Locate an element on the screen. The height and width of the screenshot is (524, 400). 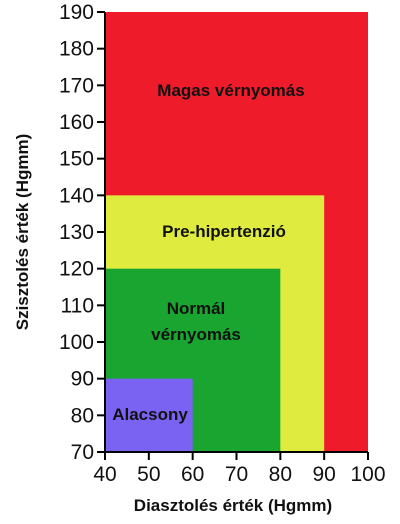
x-tick-label: 80 is located at coordinates (280, 474).